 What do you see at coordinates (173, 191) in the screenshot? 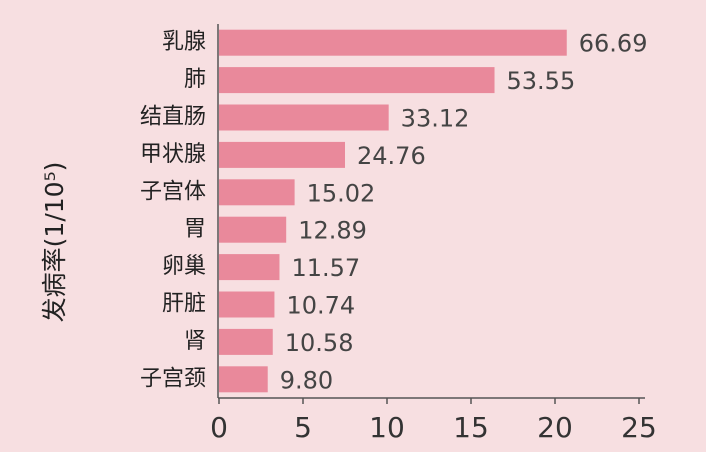
I see `y-tick-label: 子宫体` at bounding box center [173, 191].